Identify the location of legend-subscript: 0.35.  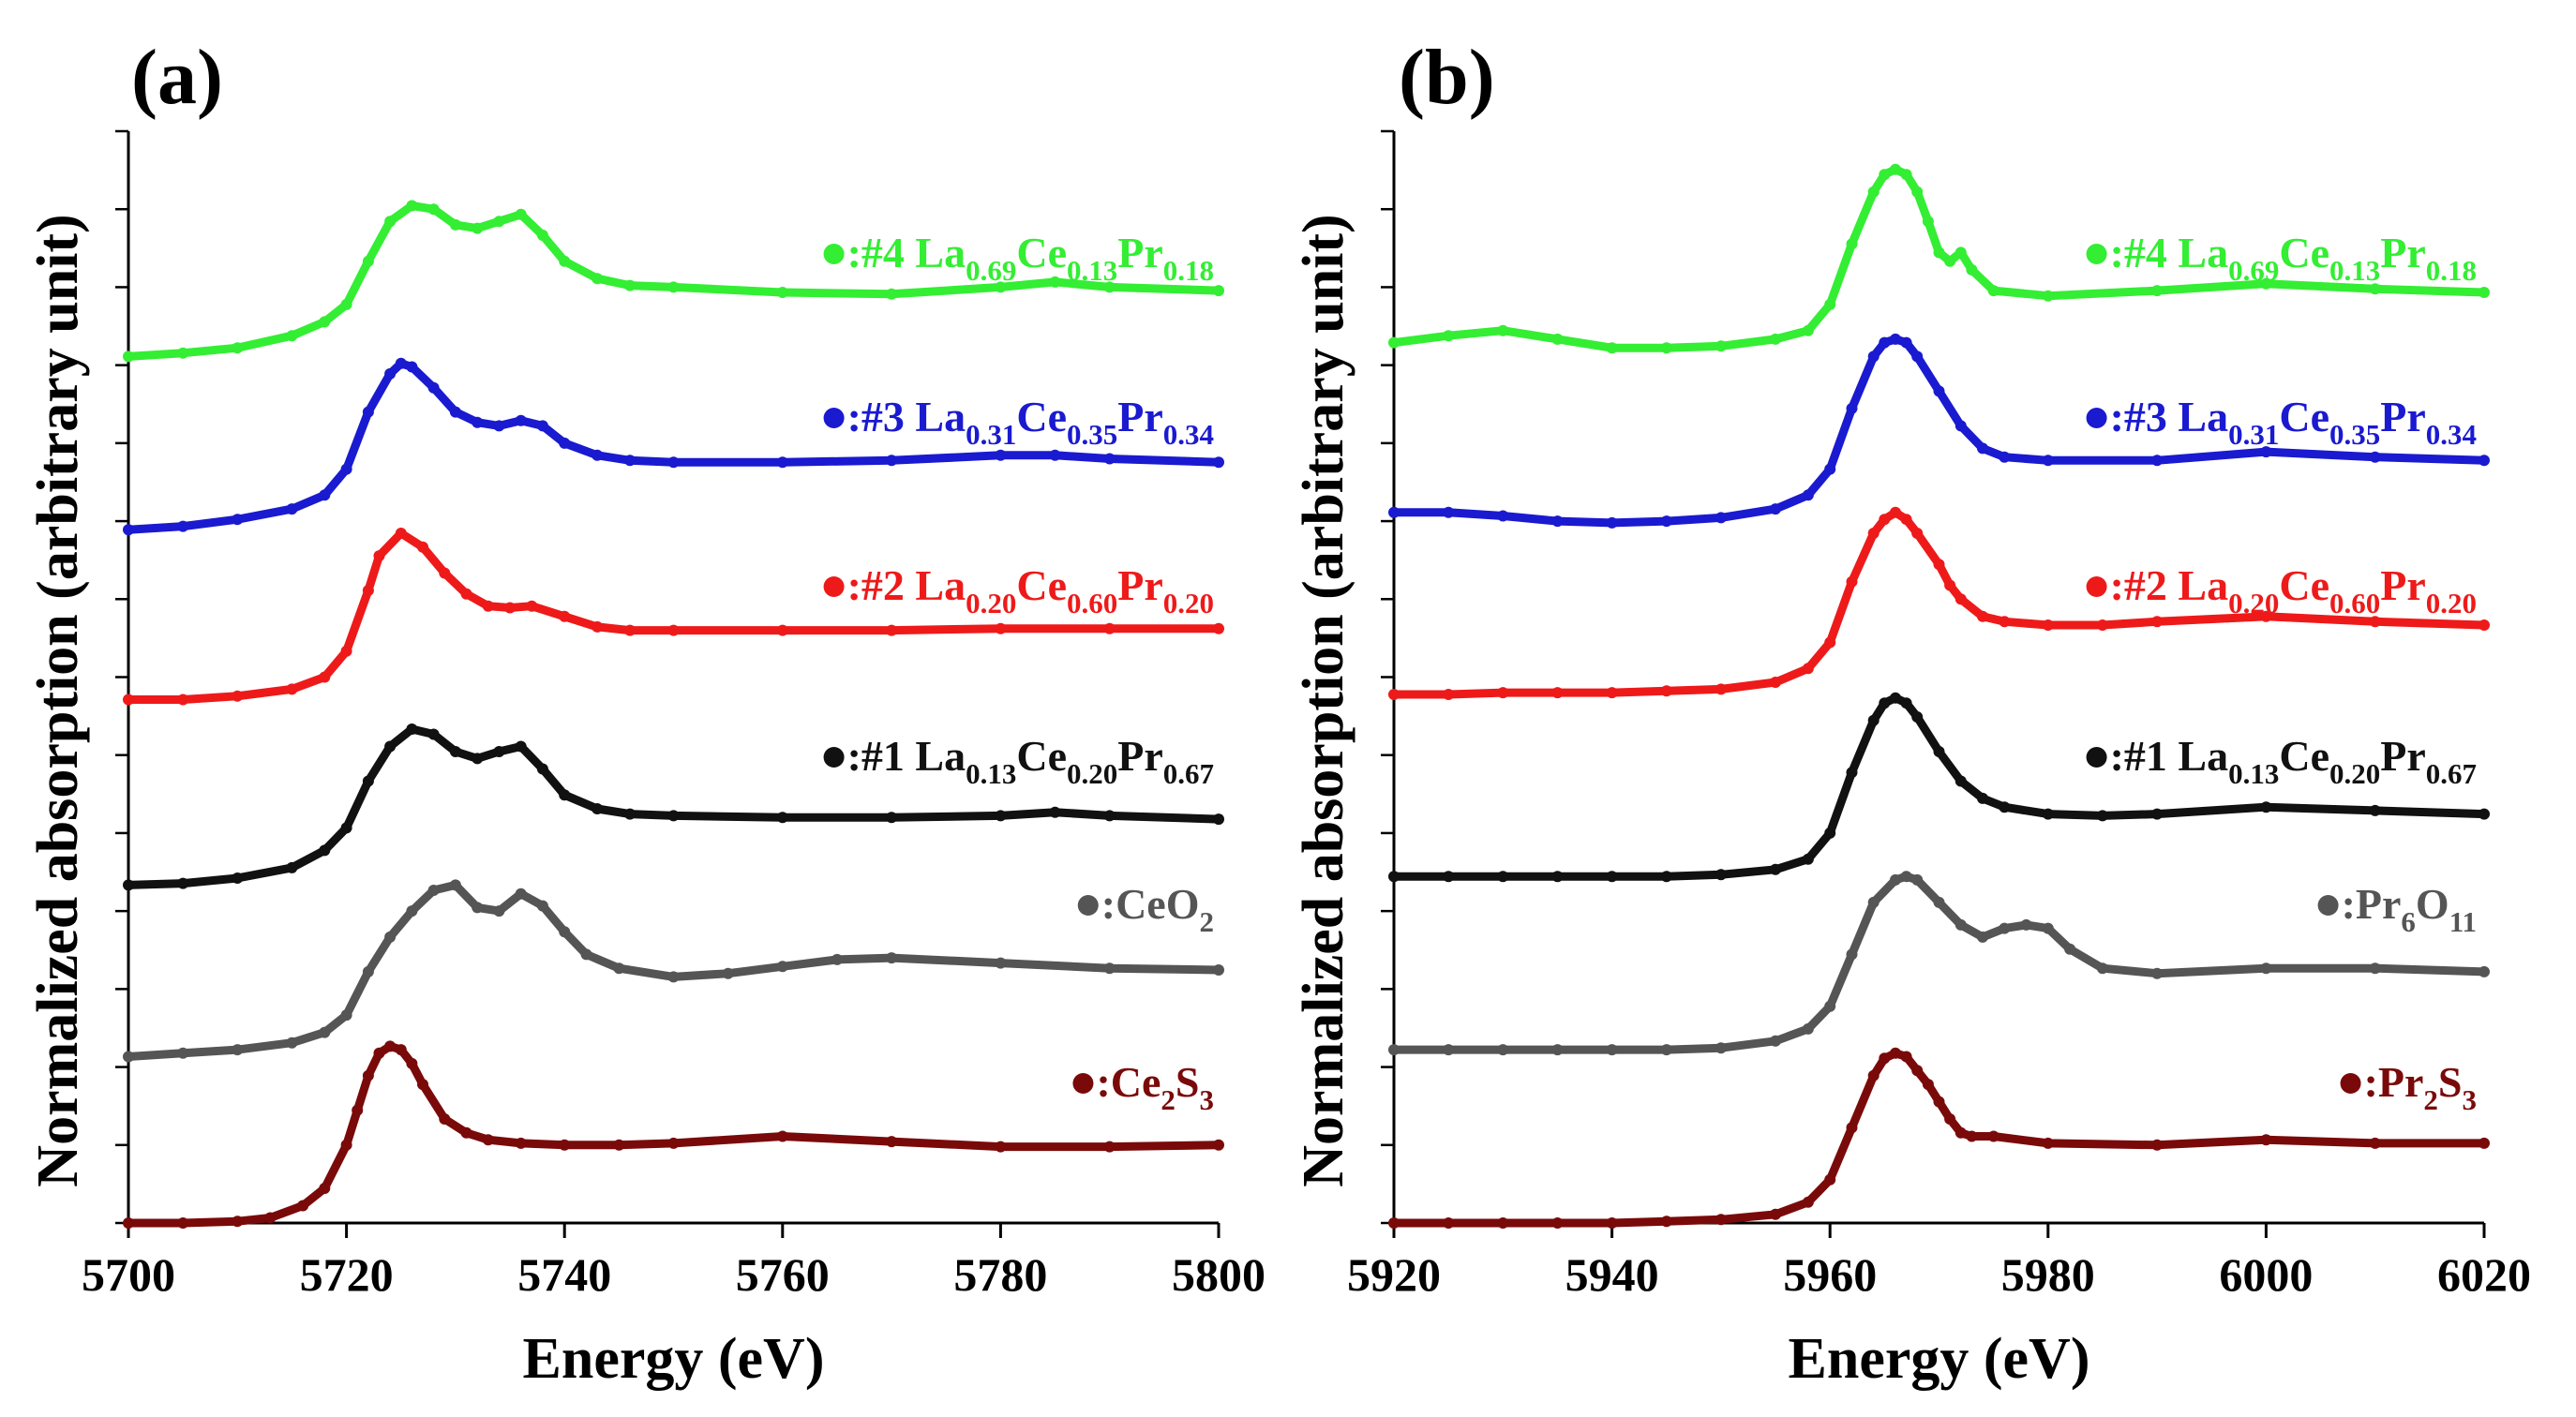
(2354, 435).